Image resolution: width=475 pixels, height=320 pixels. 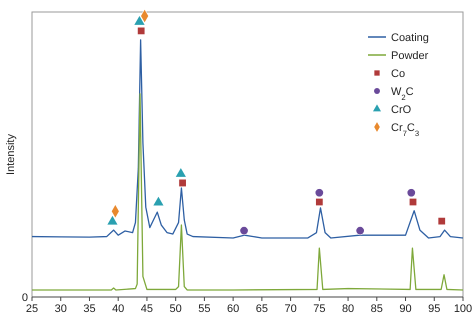 What do you see at coordinates (32, 309) in the screenshot?
I see `x-tick-label: 25` at bounding box center [32, 309].